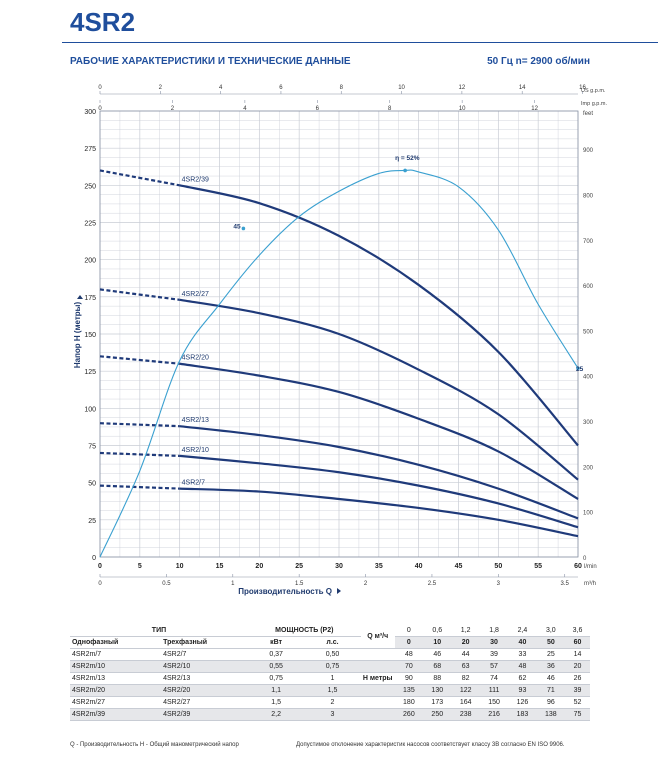 The width and height of the screenshot is (658, 761). Describe the element at coordinates (494, 690) in the screenshot. I see `head-value: 111` at that location.